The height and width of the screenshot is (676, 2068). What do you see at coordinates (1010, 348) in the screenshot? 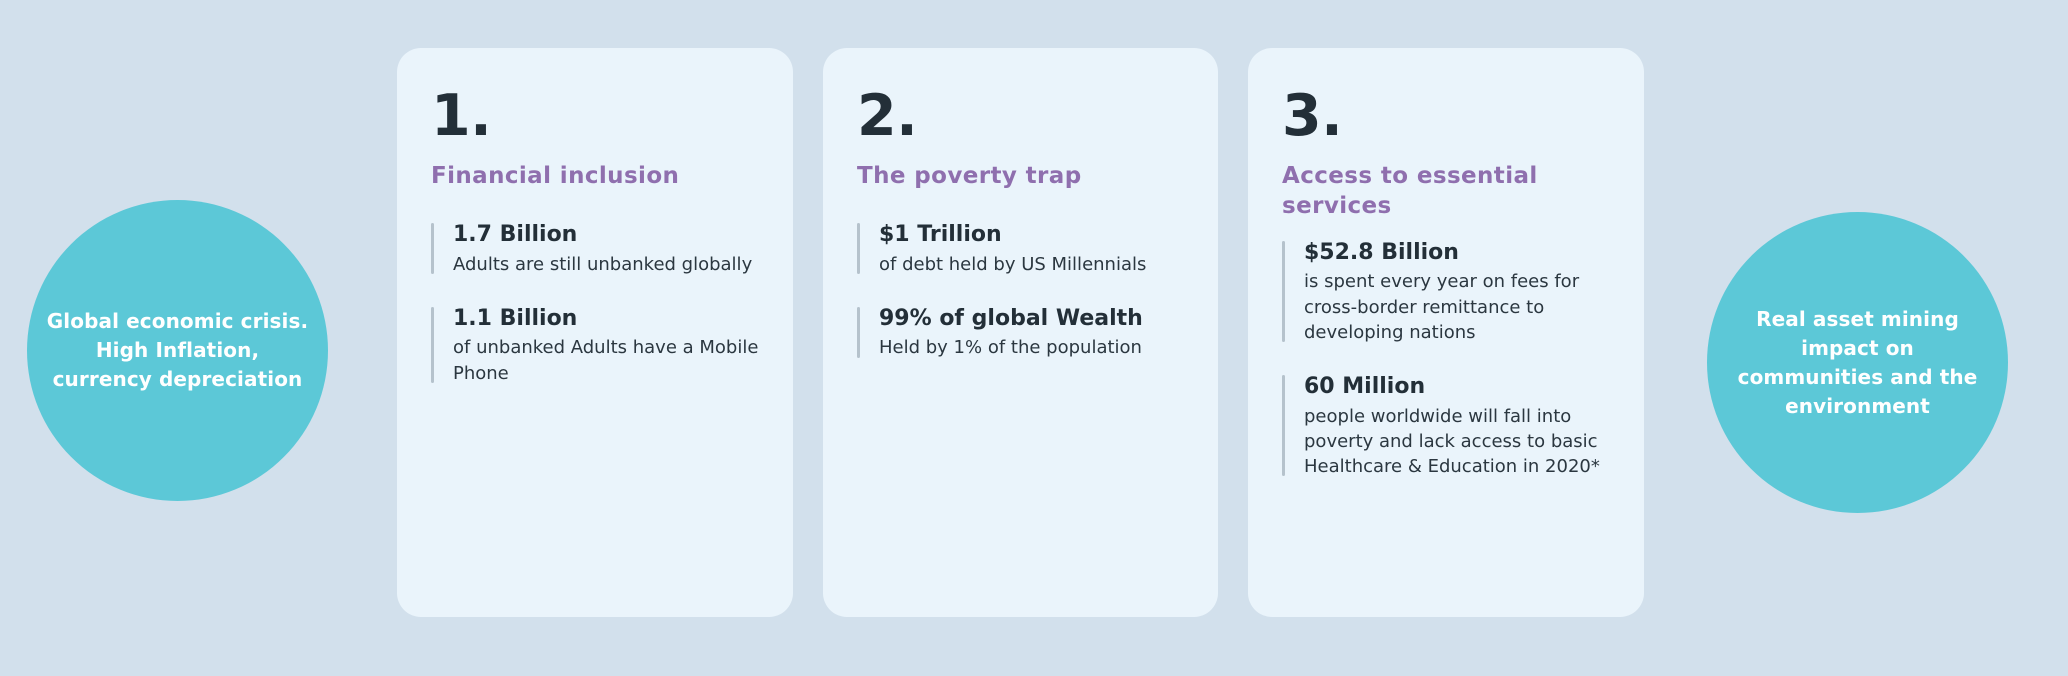
I see `stat-description: Held by 1% of the population` at bounding box center [1010, 348].